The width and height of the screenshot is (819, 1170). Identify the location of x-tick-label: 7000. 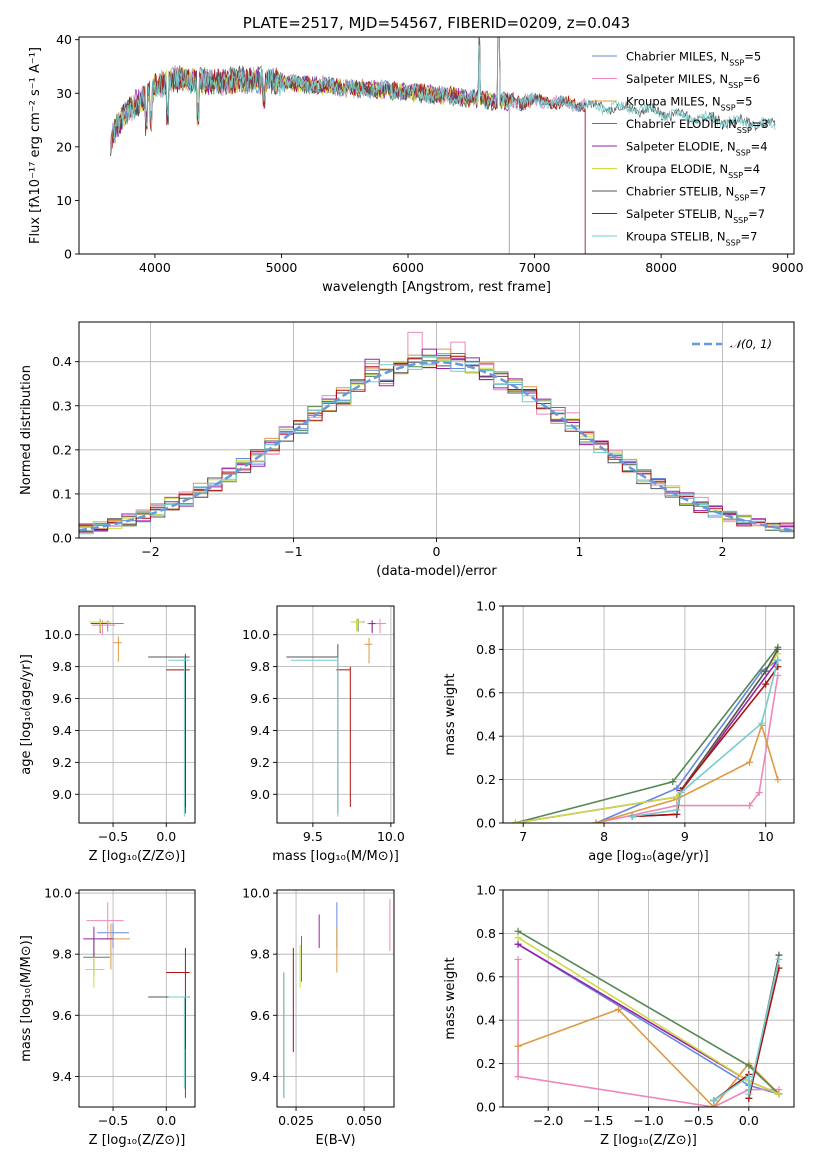
(535, 267).